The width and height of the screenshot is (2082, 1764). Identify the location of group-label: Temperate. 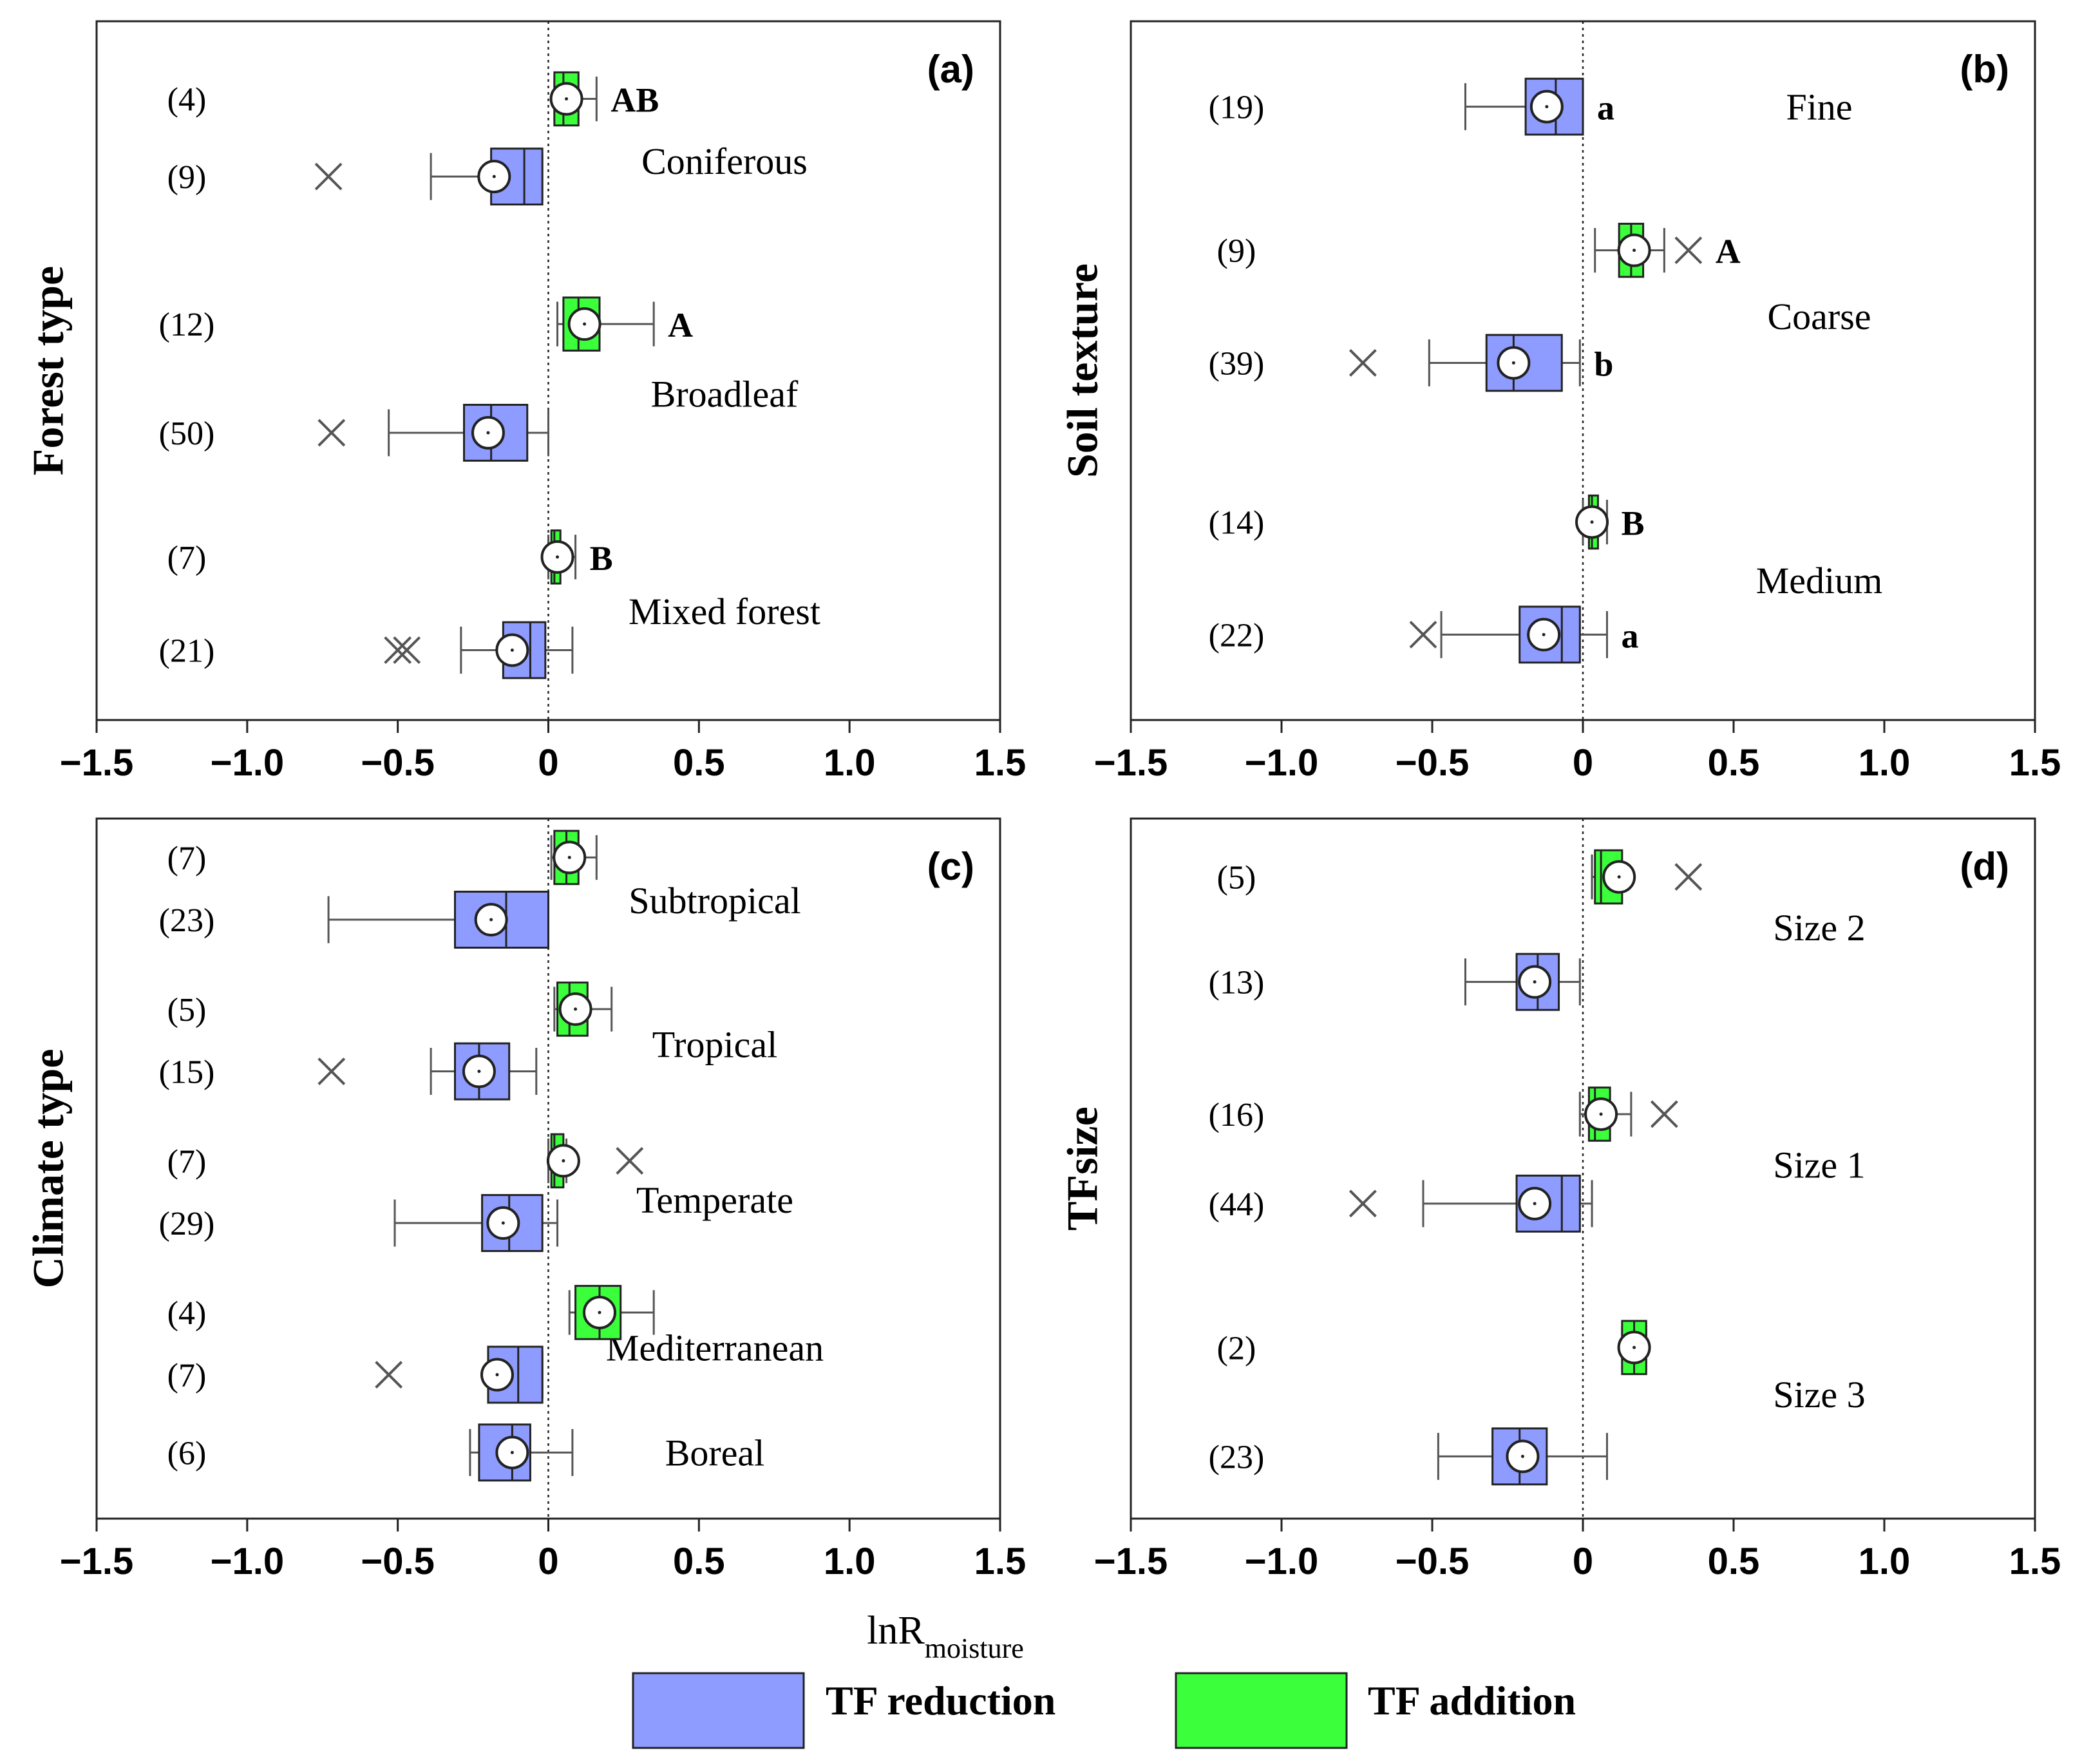
(714, 1200).